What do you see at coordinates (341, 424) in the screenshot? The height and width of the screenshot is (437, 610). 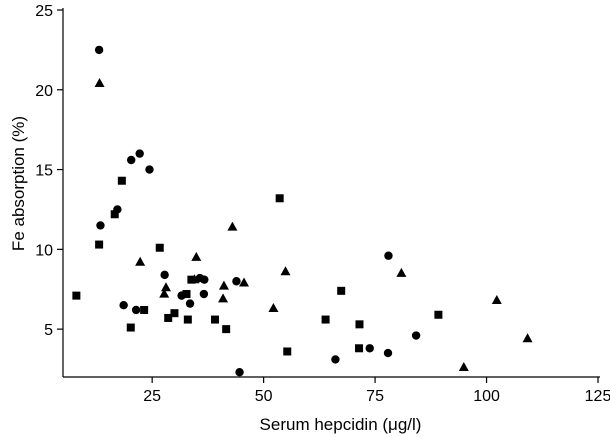 I see `x-axis-title: Serum hepcidin (μg/l)` at bounding box center [341, 424].